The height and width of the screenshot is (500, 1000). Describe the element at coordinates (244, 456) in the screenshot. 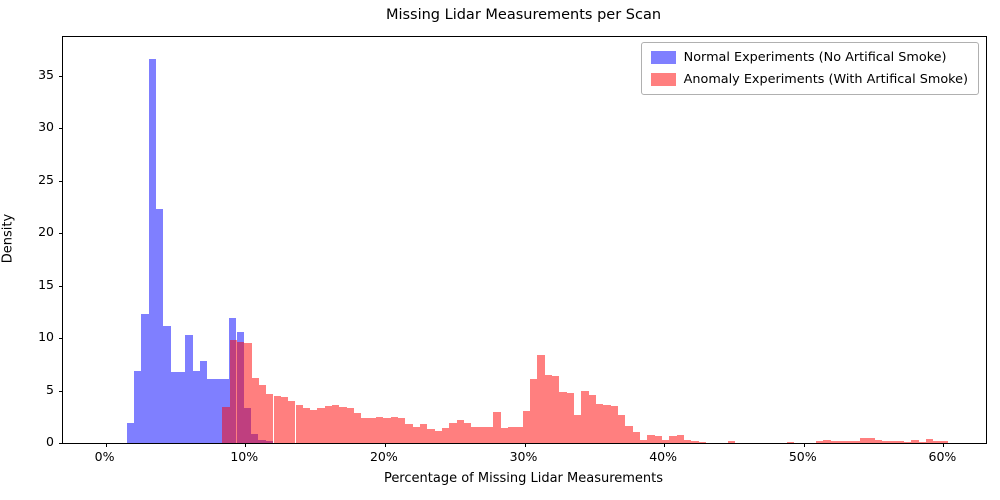

I see `x-tick-label: 10%` at that location.